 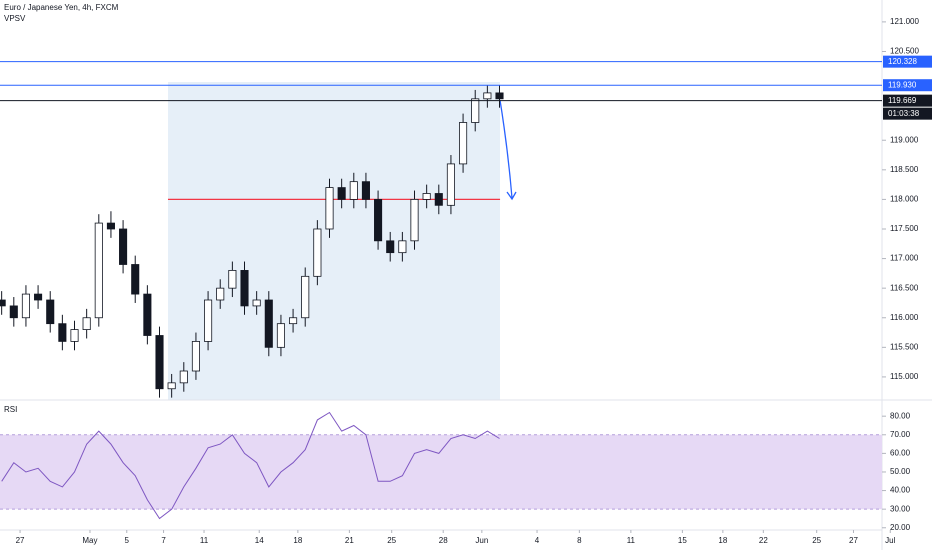 I want to click on y-tick-label: 116.000, so click(x=904, y=317).